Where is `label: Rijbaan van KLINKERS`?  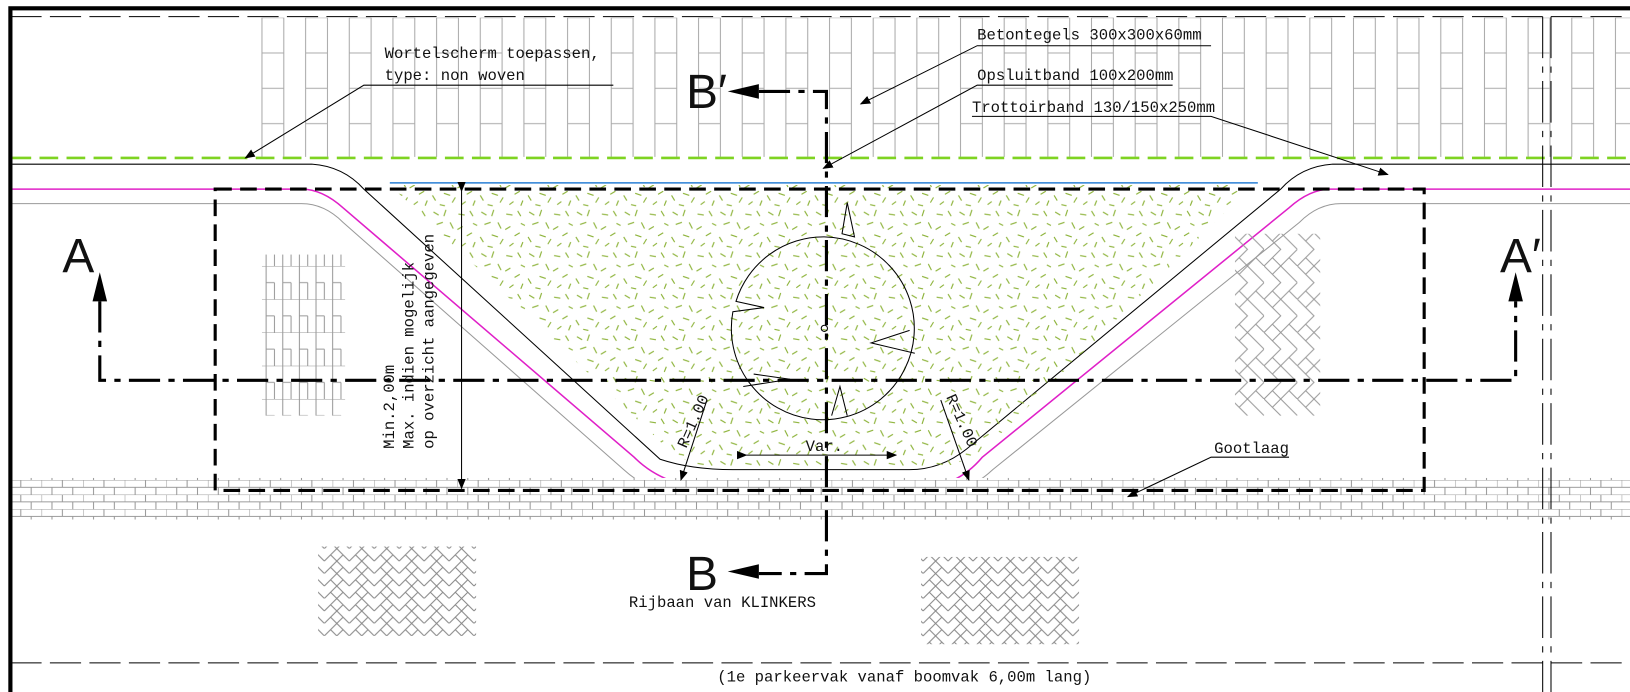 label: Rijbaan van KLINKERS is located at coordinates (722, 603).